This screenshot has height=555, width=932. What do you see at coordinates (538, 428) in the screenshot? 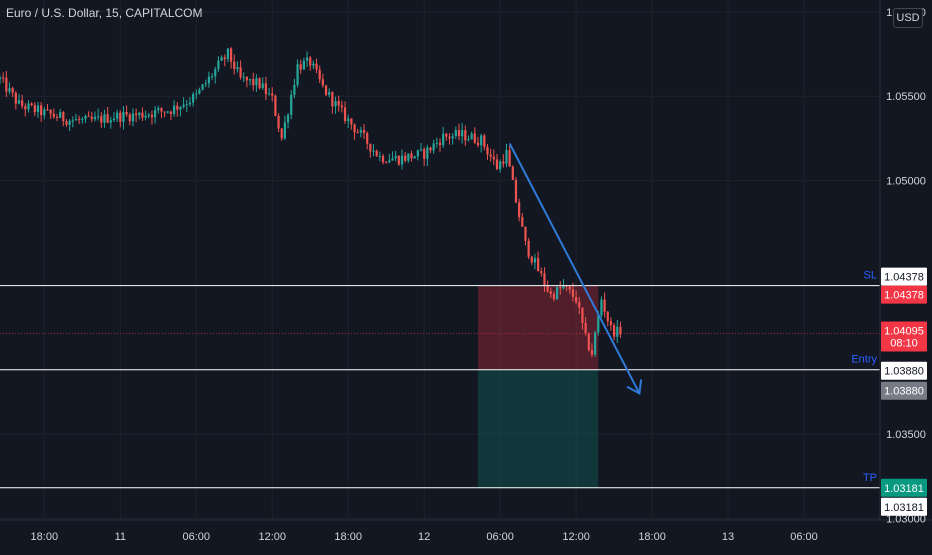
I see `take-profit-zone` at bounding box center [538, 428].